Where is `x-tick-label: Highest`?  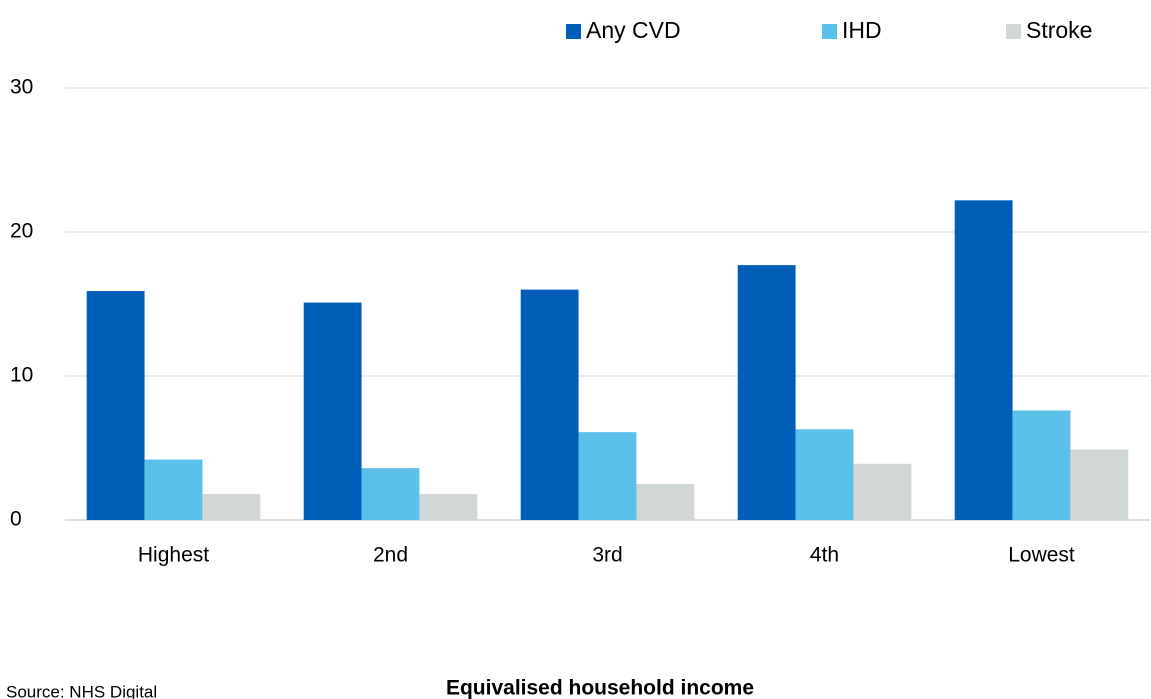 x-tick-label: Highest is located at coordinates (173, 555).